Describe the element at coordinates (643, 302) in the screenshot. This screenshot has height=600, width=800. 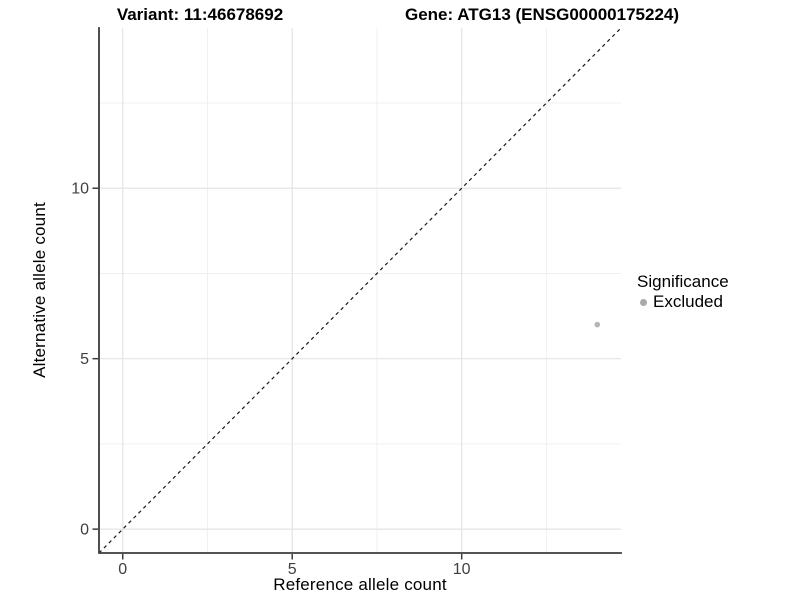
I see `legend-point-icon` at that location.